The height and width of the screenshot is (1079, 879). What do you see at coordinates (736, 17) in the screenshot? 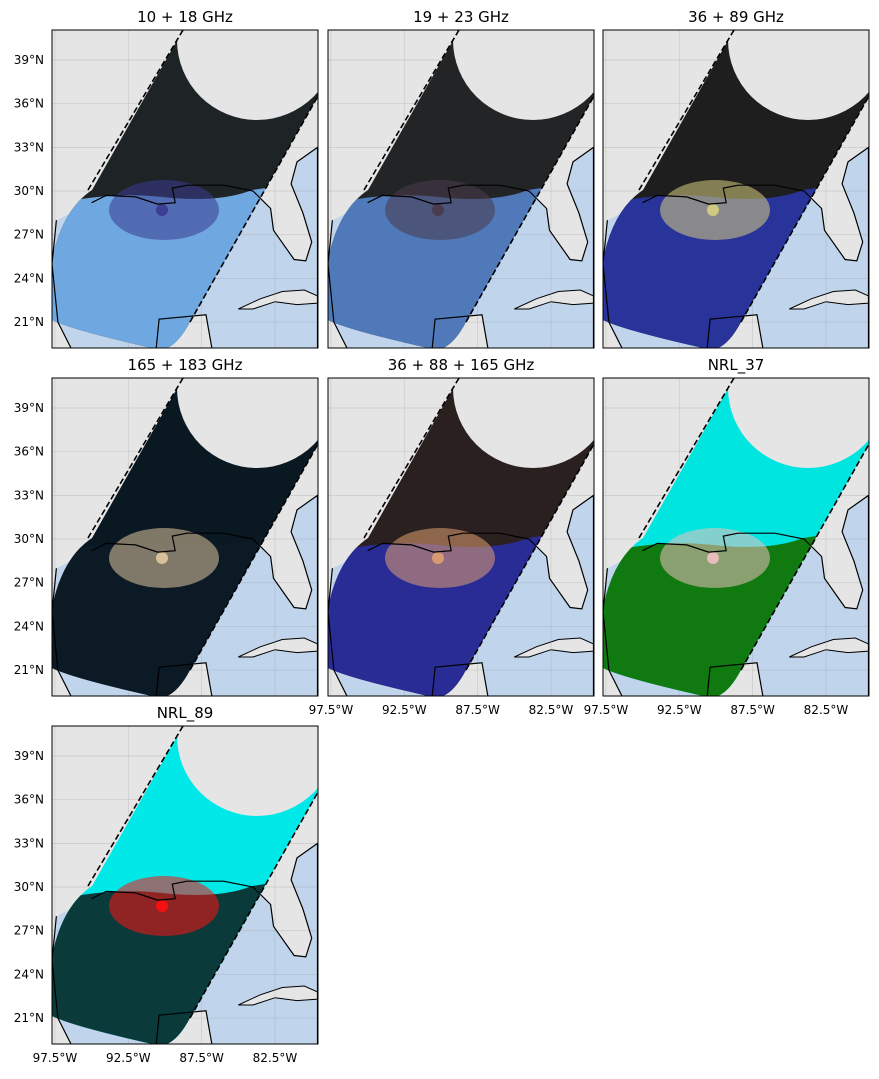
I see `panel-title: 36 + 89 GHz` at bounding box center [736, 17].